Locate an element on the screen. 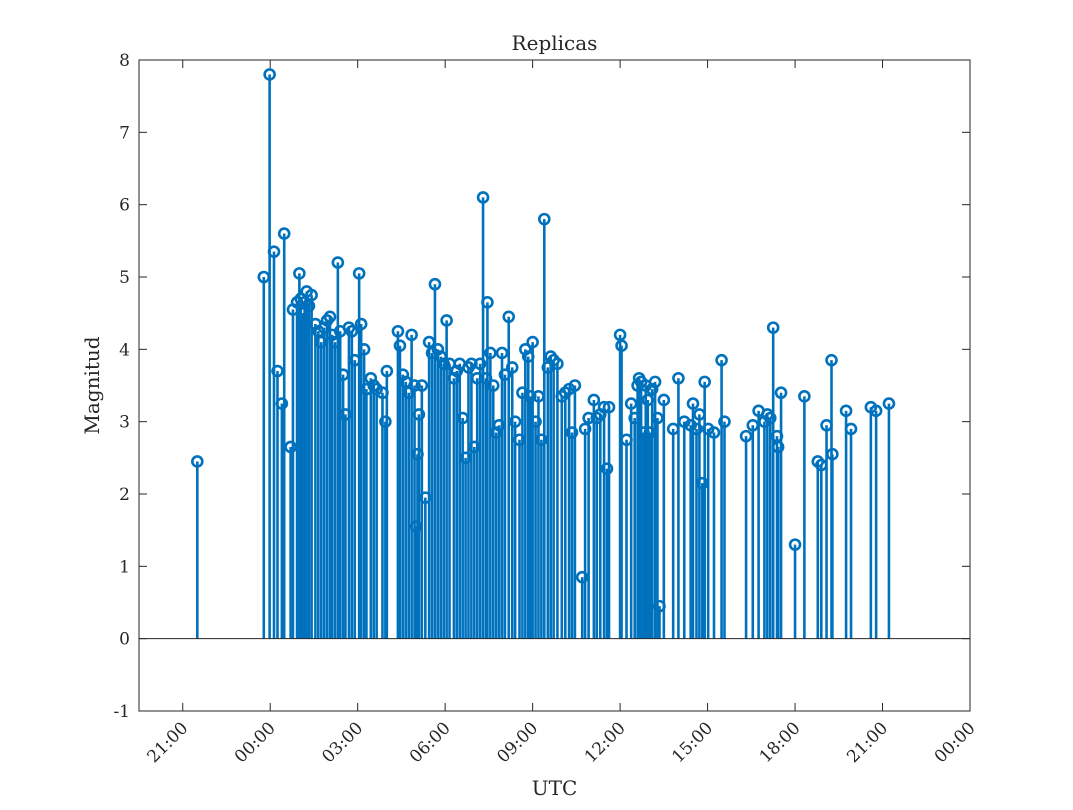  x-tick-label: 18:00 is located at coordinates (780, 742).